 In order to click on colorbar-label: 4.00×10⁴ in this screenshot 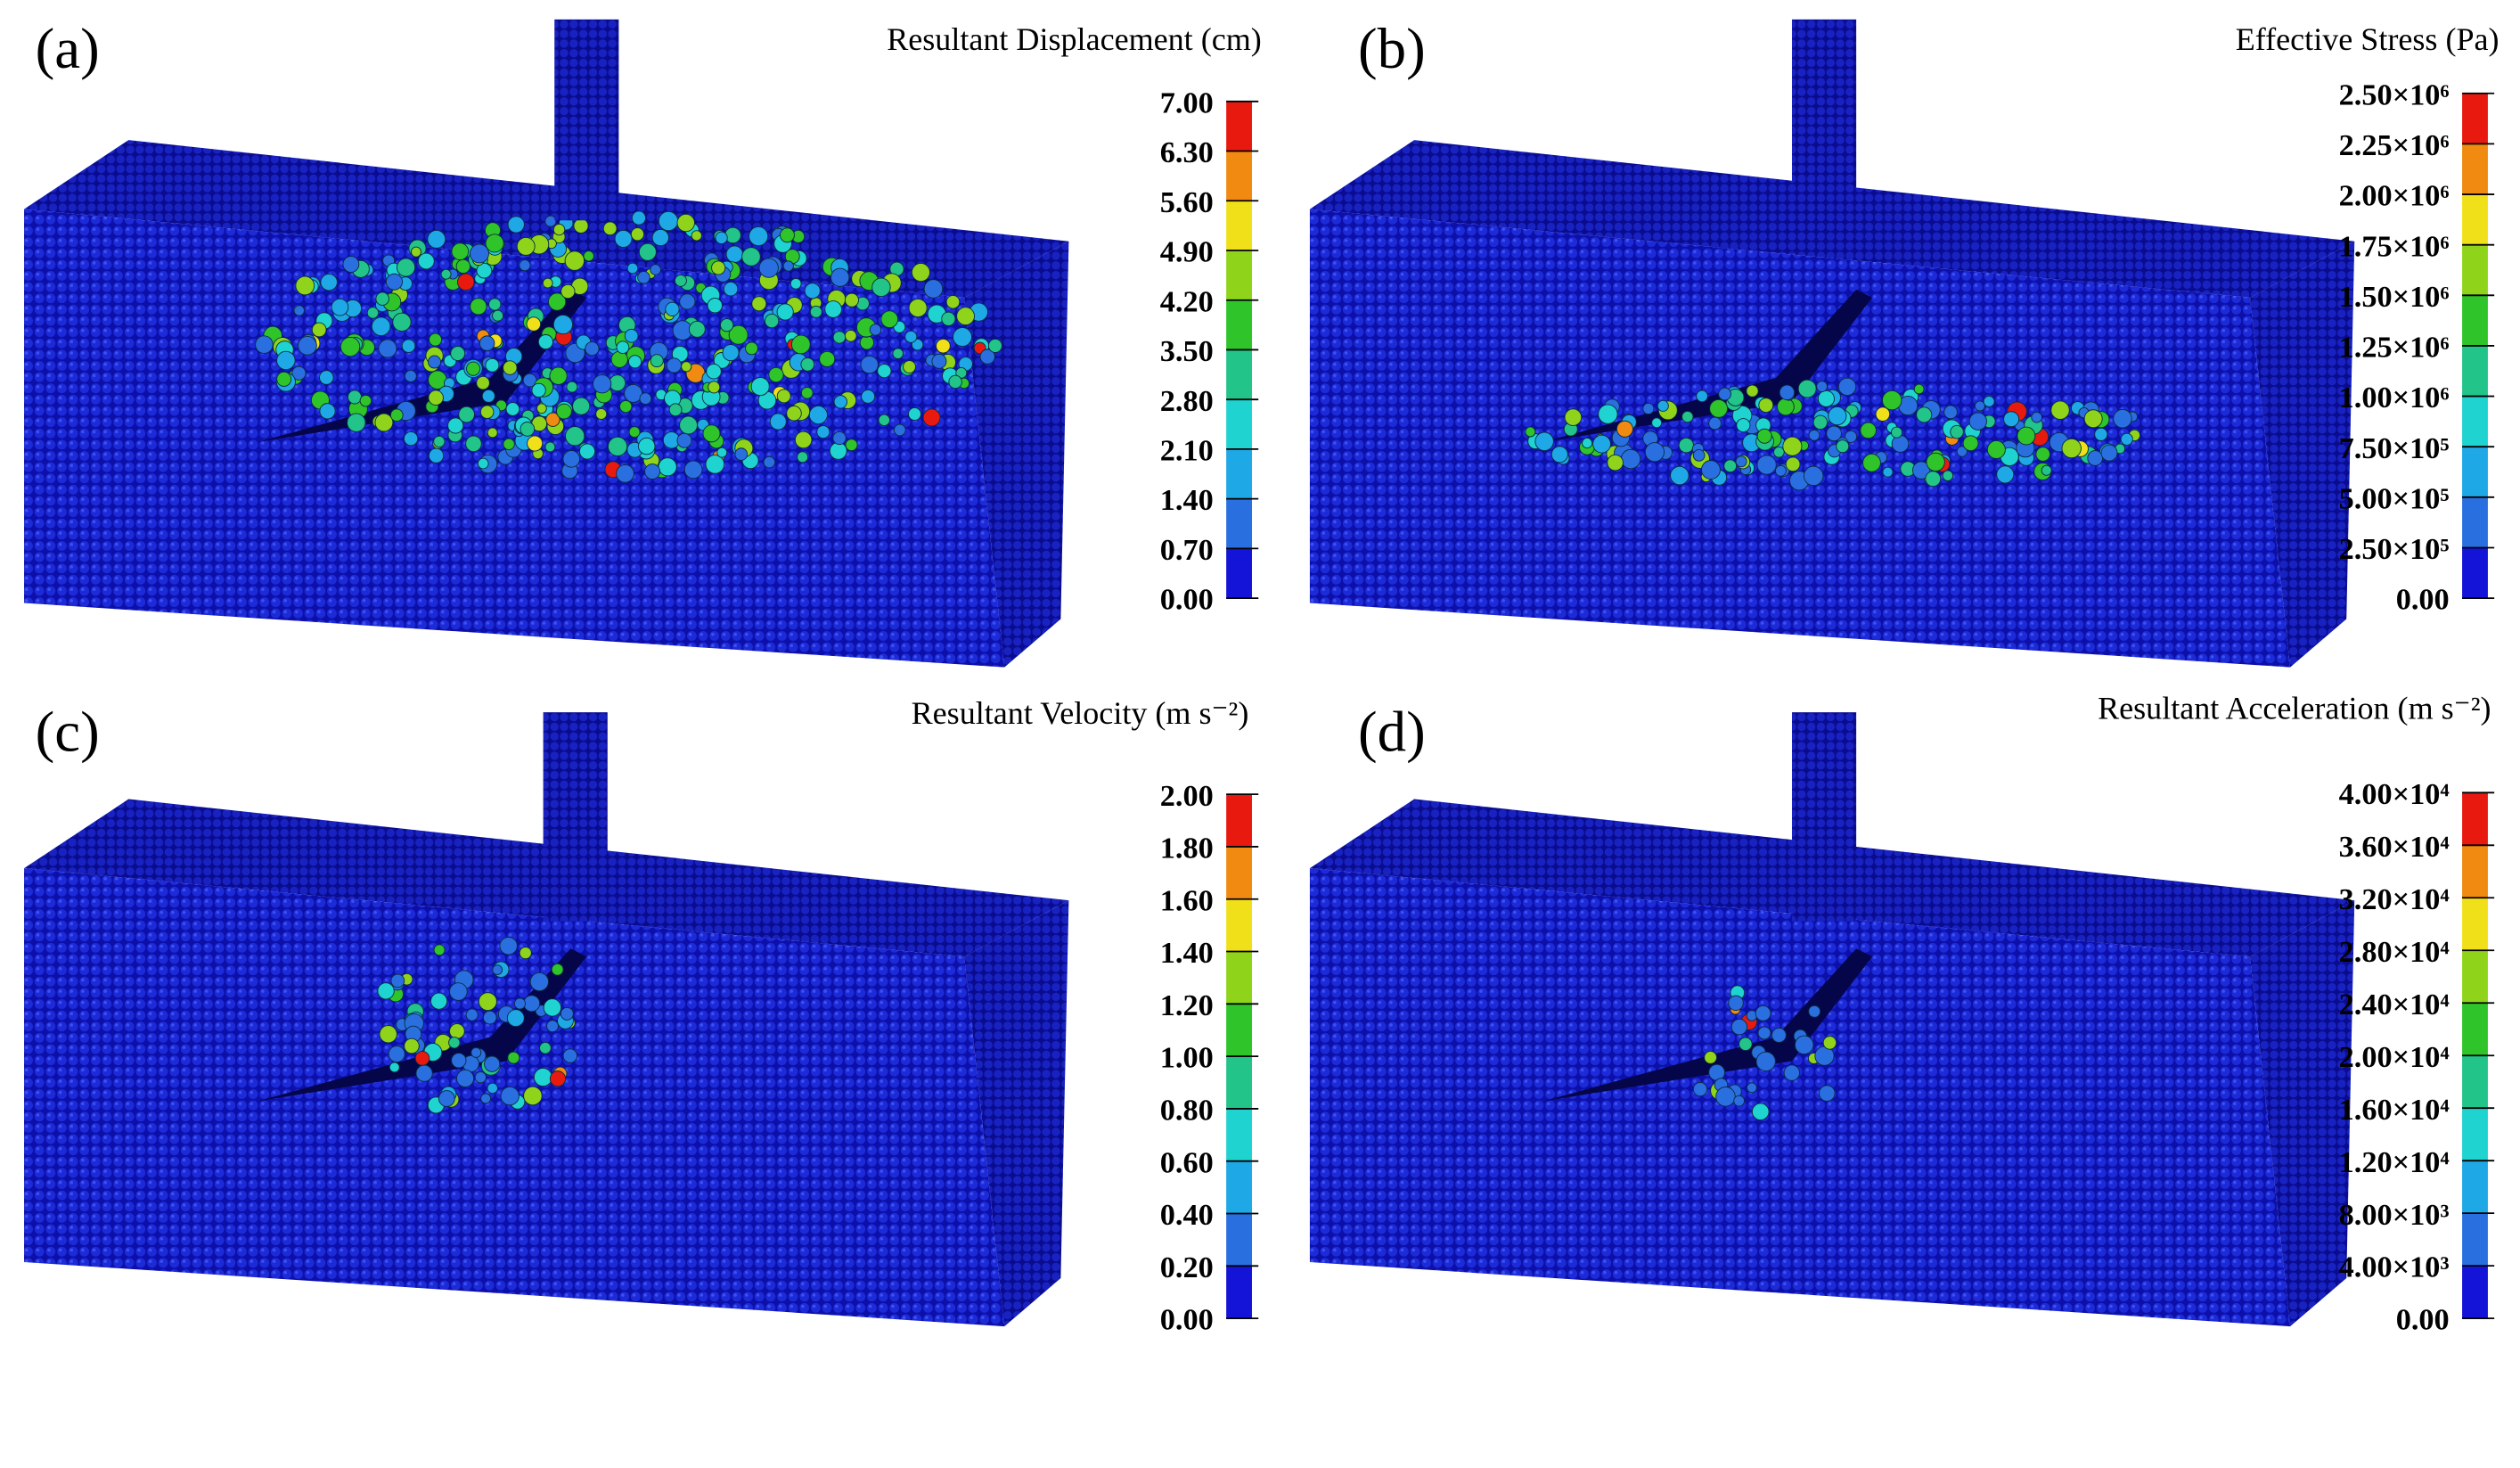, I will do `click(2394, 794)`.